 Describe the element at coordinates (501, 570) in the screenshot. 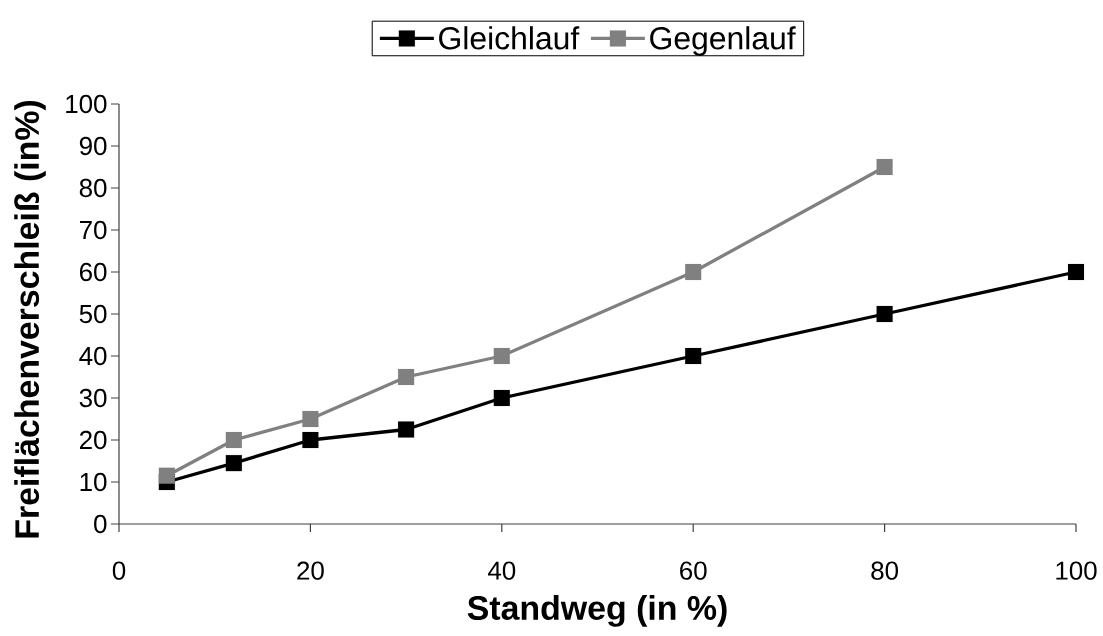

I see `x-tick-label: 40` at that location.